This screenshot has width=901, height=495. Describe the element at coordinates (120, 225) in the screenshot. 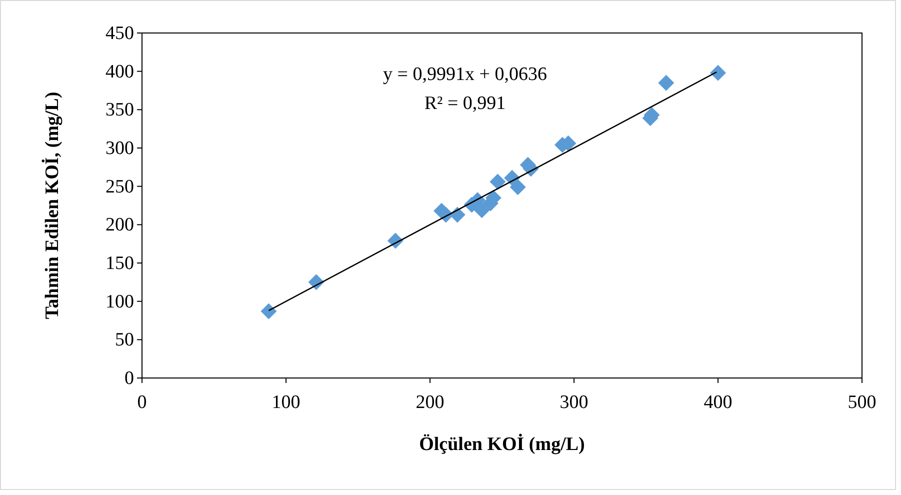

I see `y-tick-label: 200` at that location.